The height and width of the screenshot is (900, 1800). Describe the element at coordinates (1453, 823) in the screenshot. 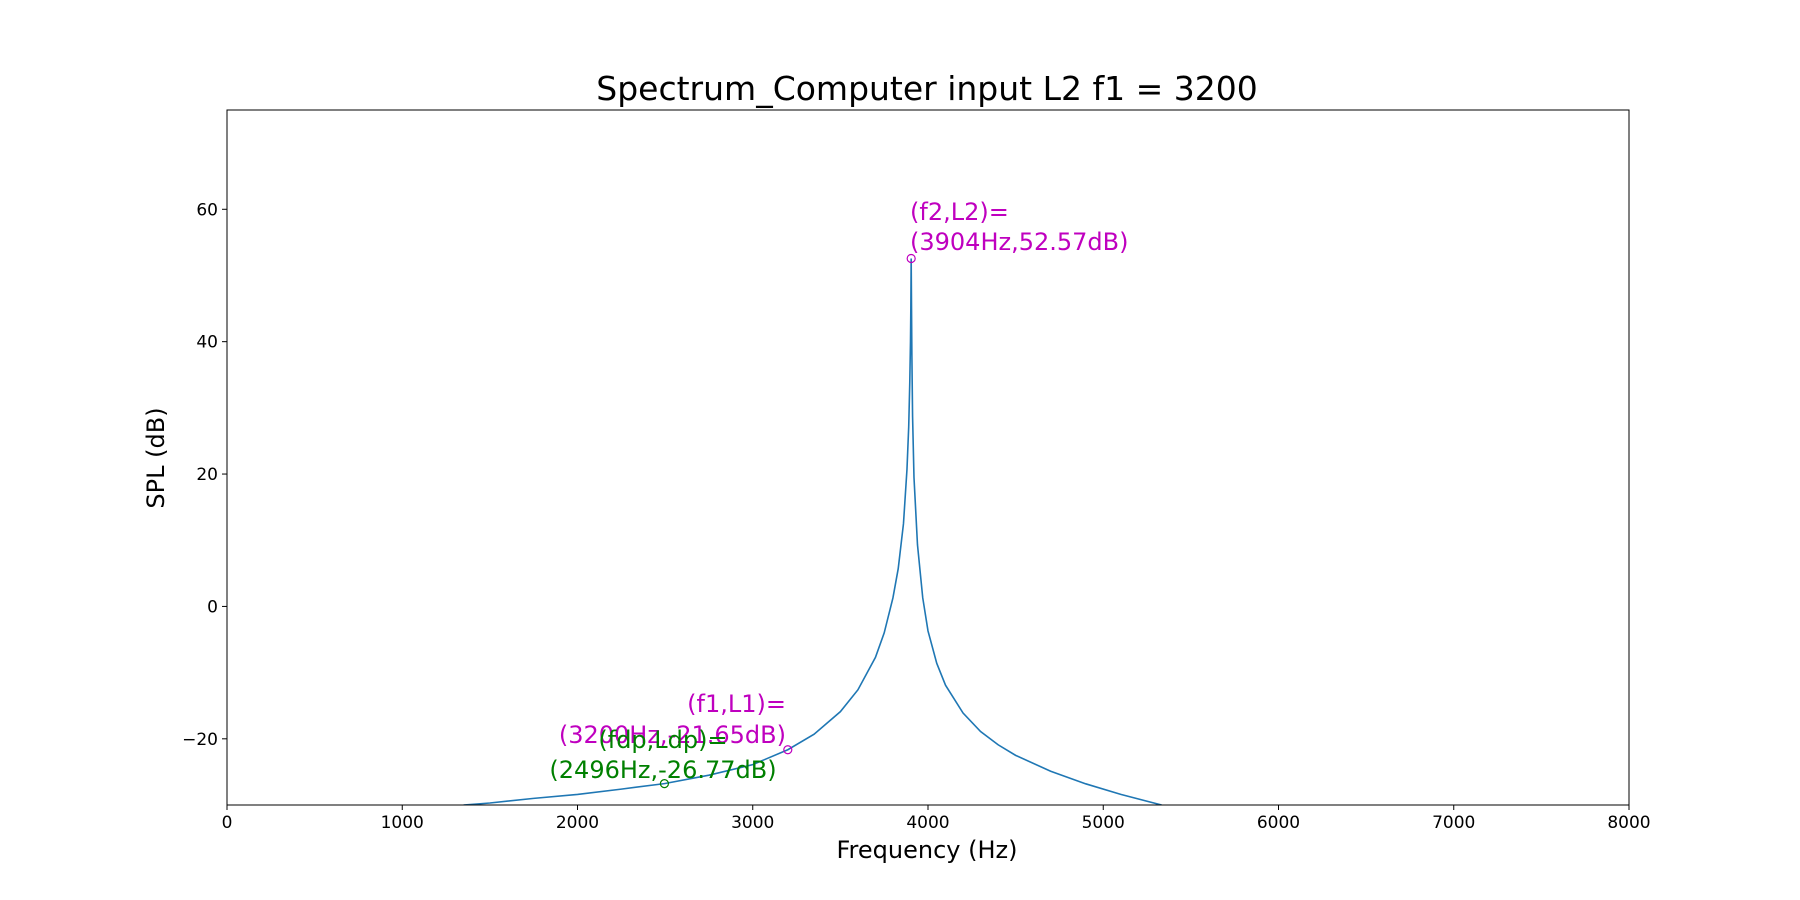

I see `x-tick-label: 7000` at that location.